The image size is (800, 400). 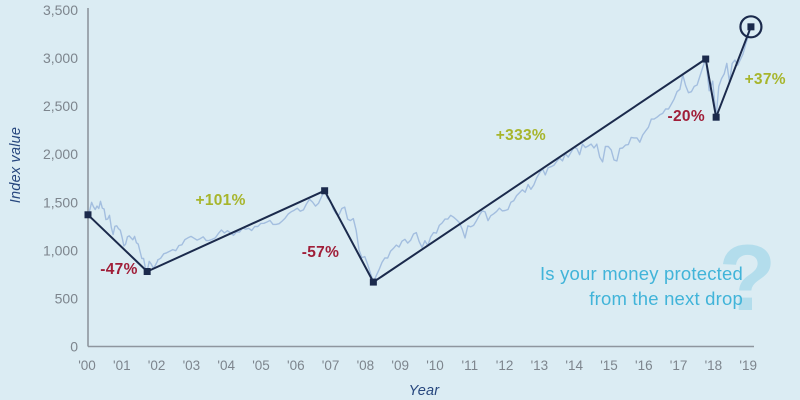 What do you see at coordinates (122, 365) in the screenshot?
I see `x-tick-label: '01` at bounding box center [122, 365].